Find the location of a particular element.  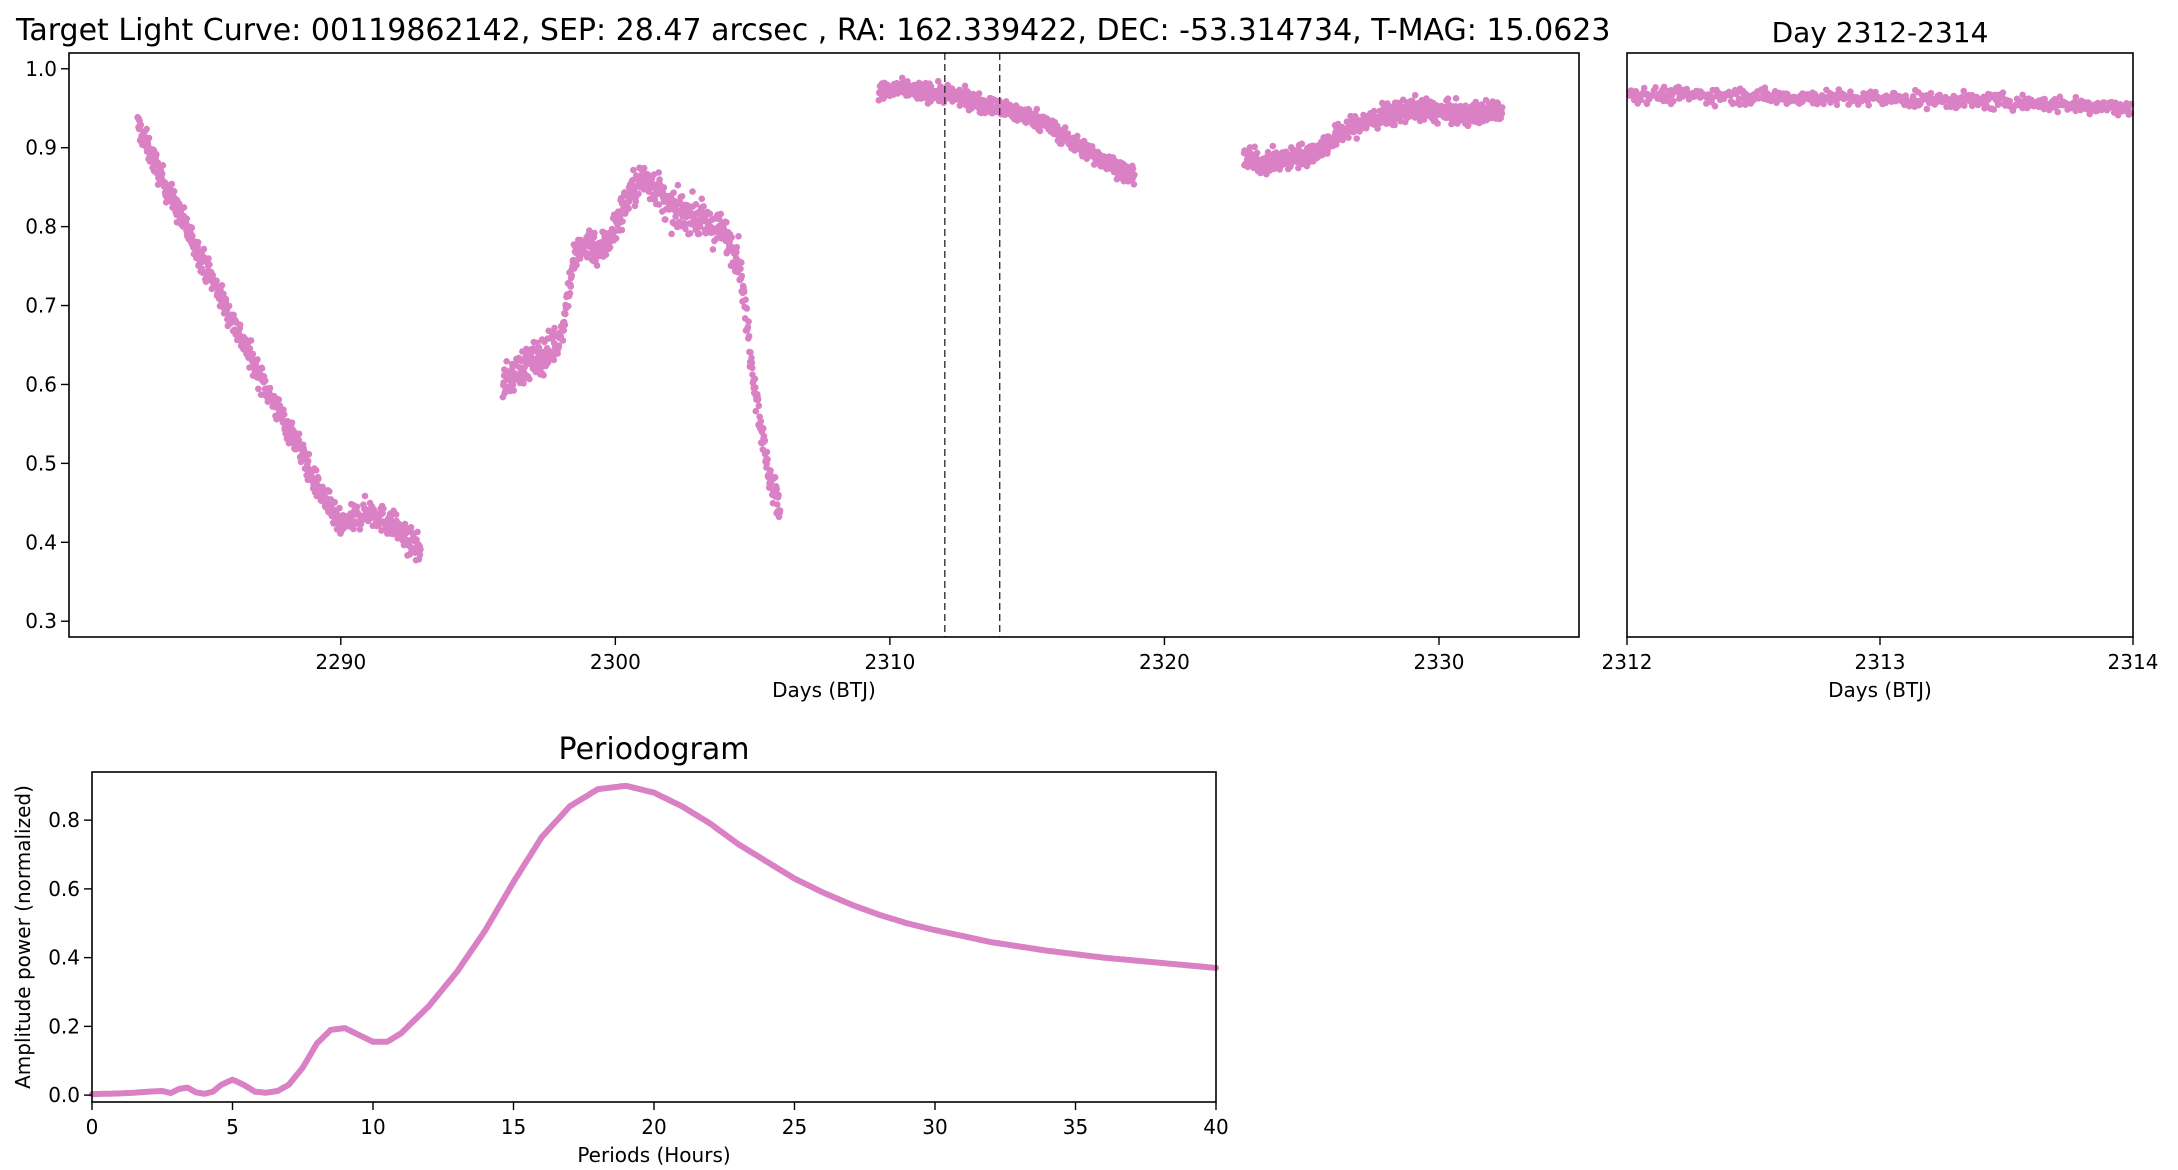

light-curve-y-tick-label: 0.4 is located at coordinates (41, 542).